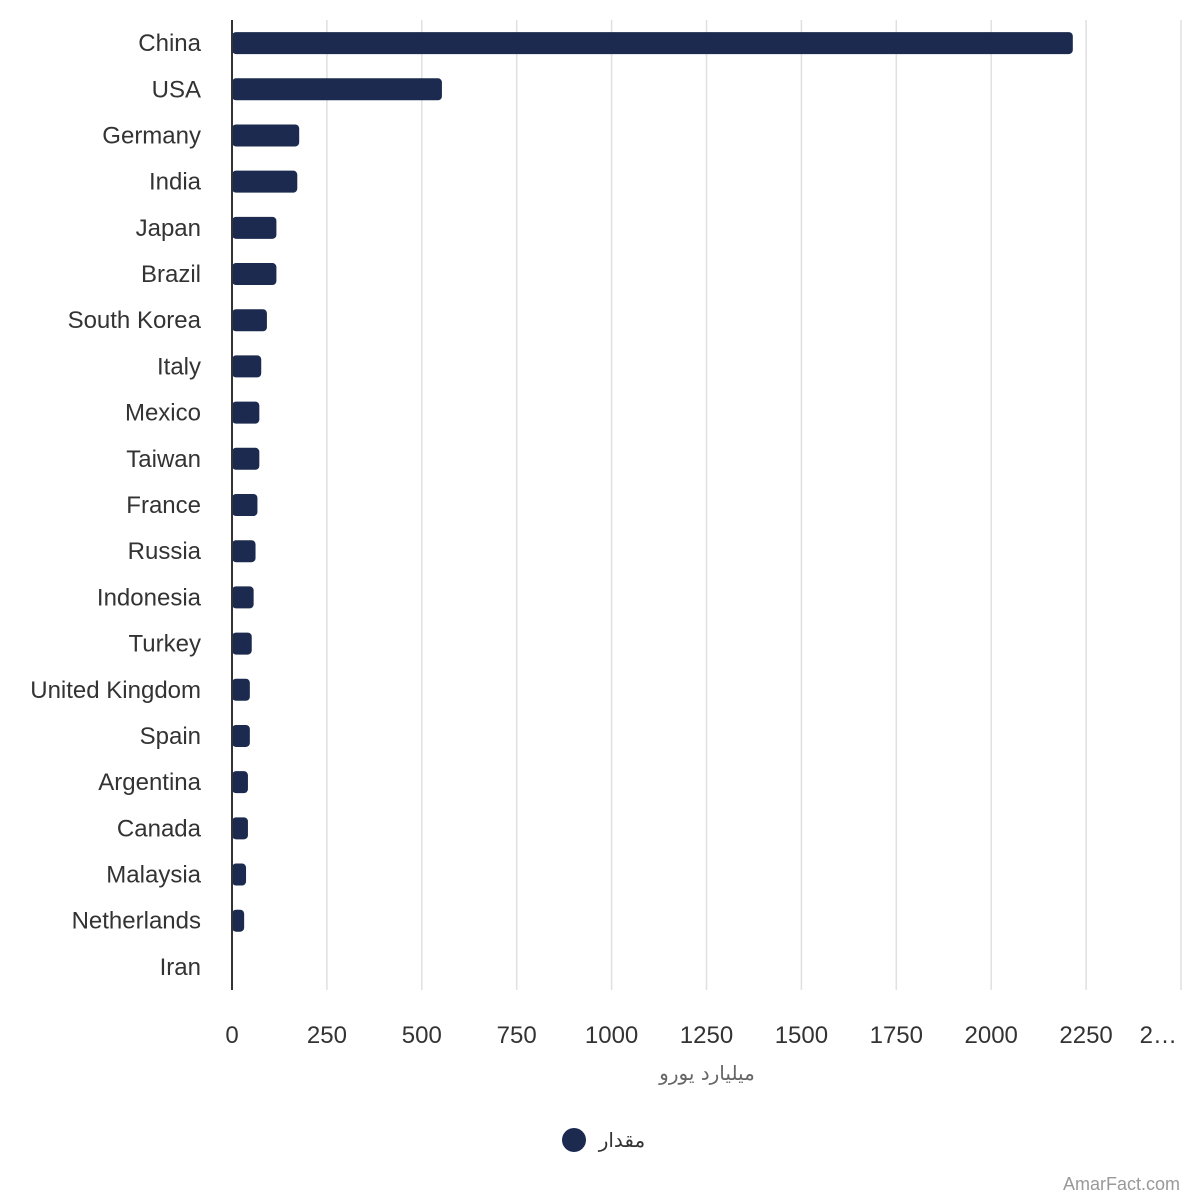 The height and width of the screenshot is (1200, 1200). Describe the element at coordinates (1085, 1035) in the screenshot. I see `x-tick-label: 2250` at that location.